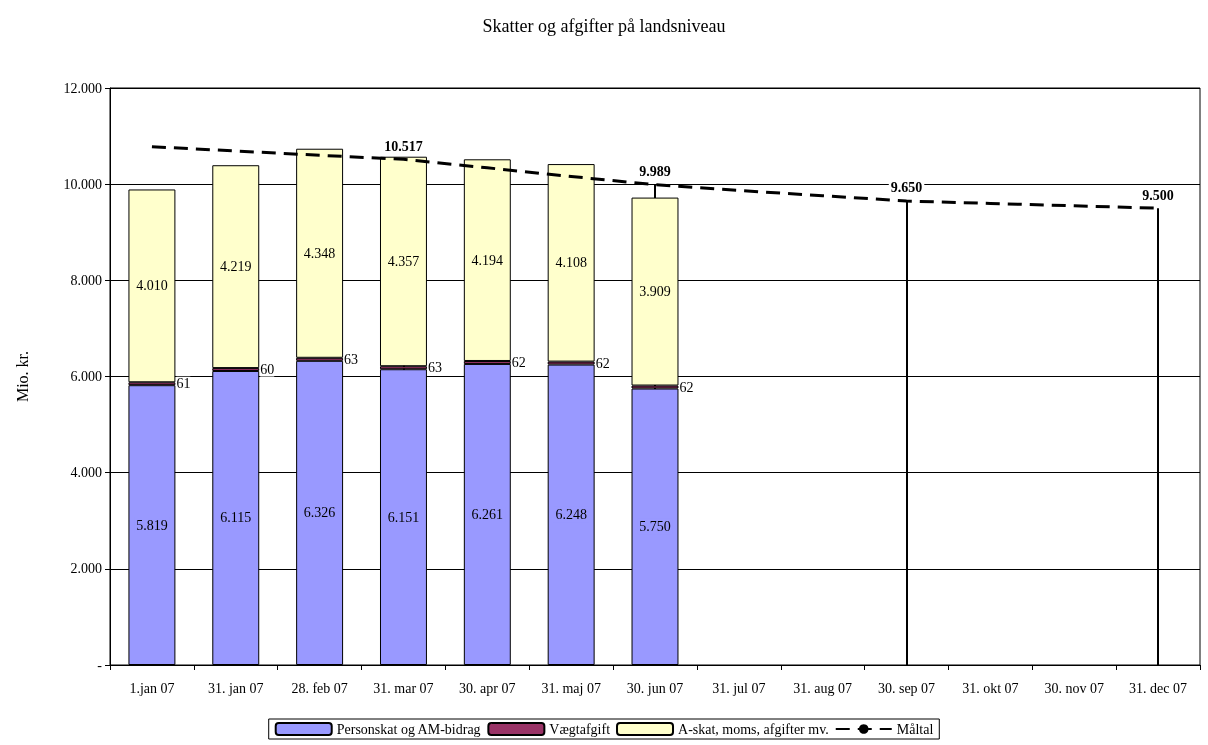 The height and width of the screenshot is (745, 1208). Describe the element at coordinates (319, 253) in the screenshot. I see `data-label: 4.348` at that location.